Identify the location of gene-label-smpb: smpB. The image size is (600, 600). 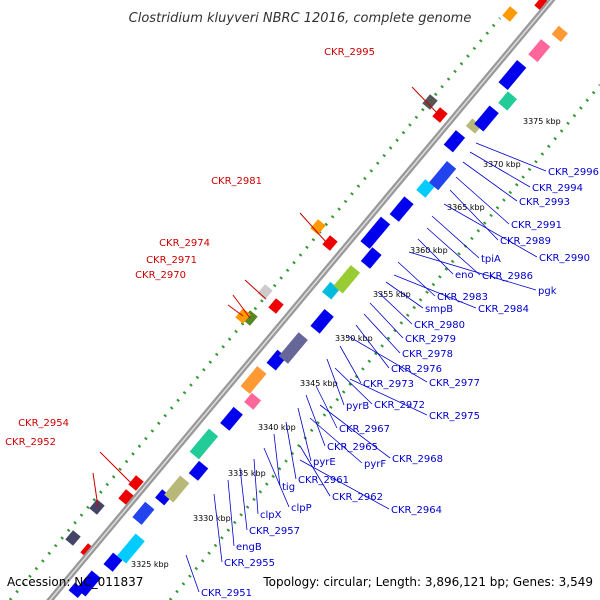
(439, 309).